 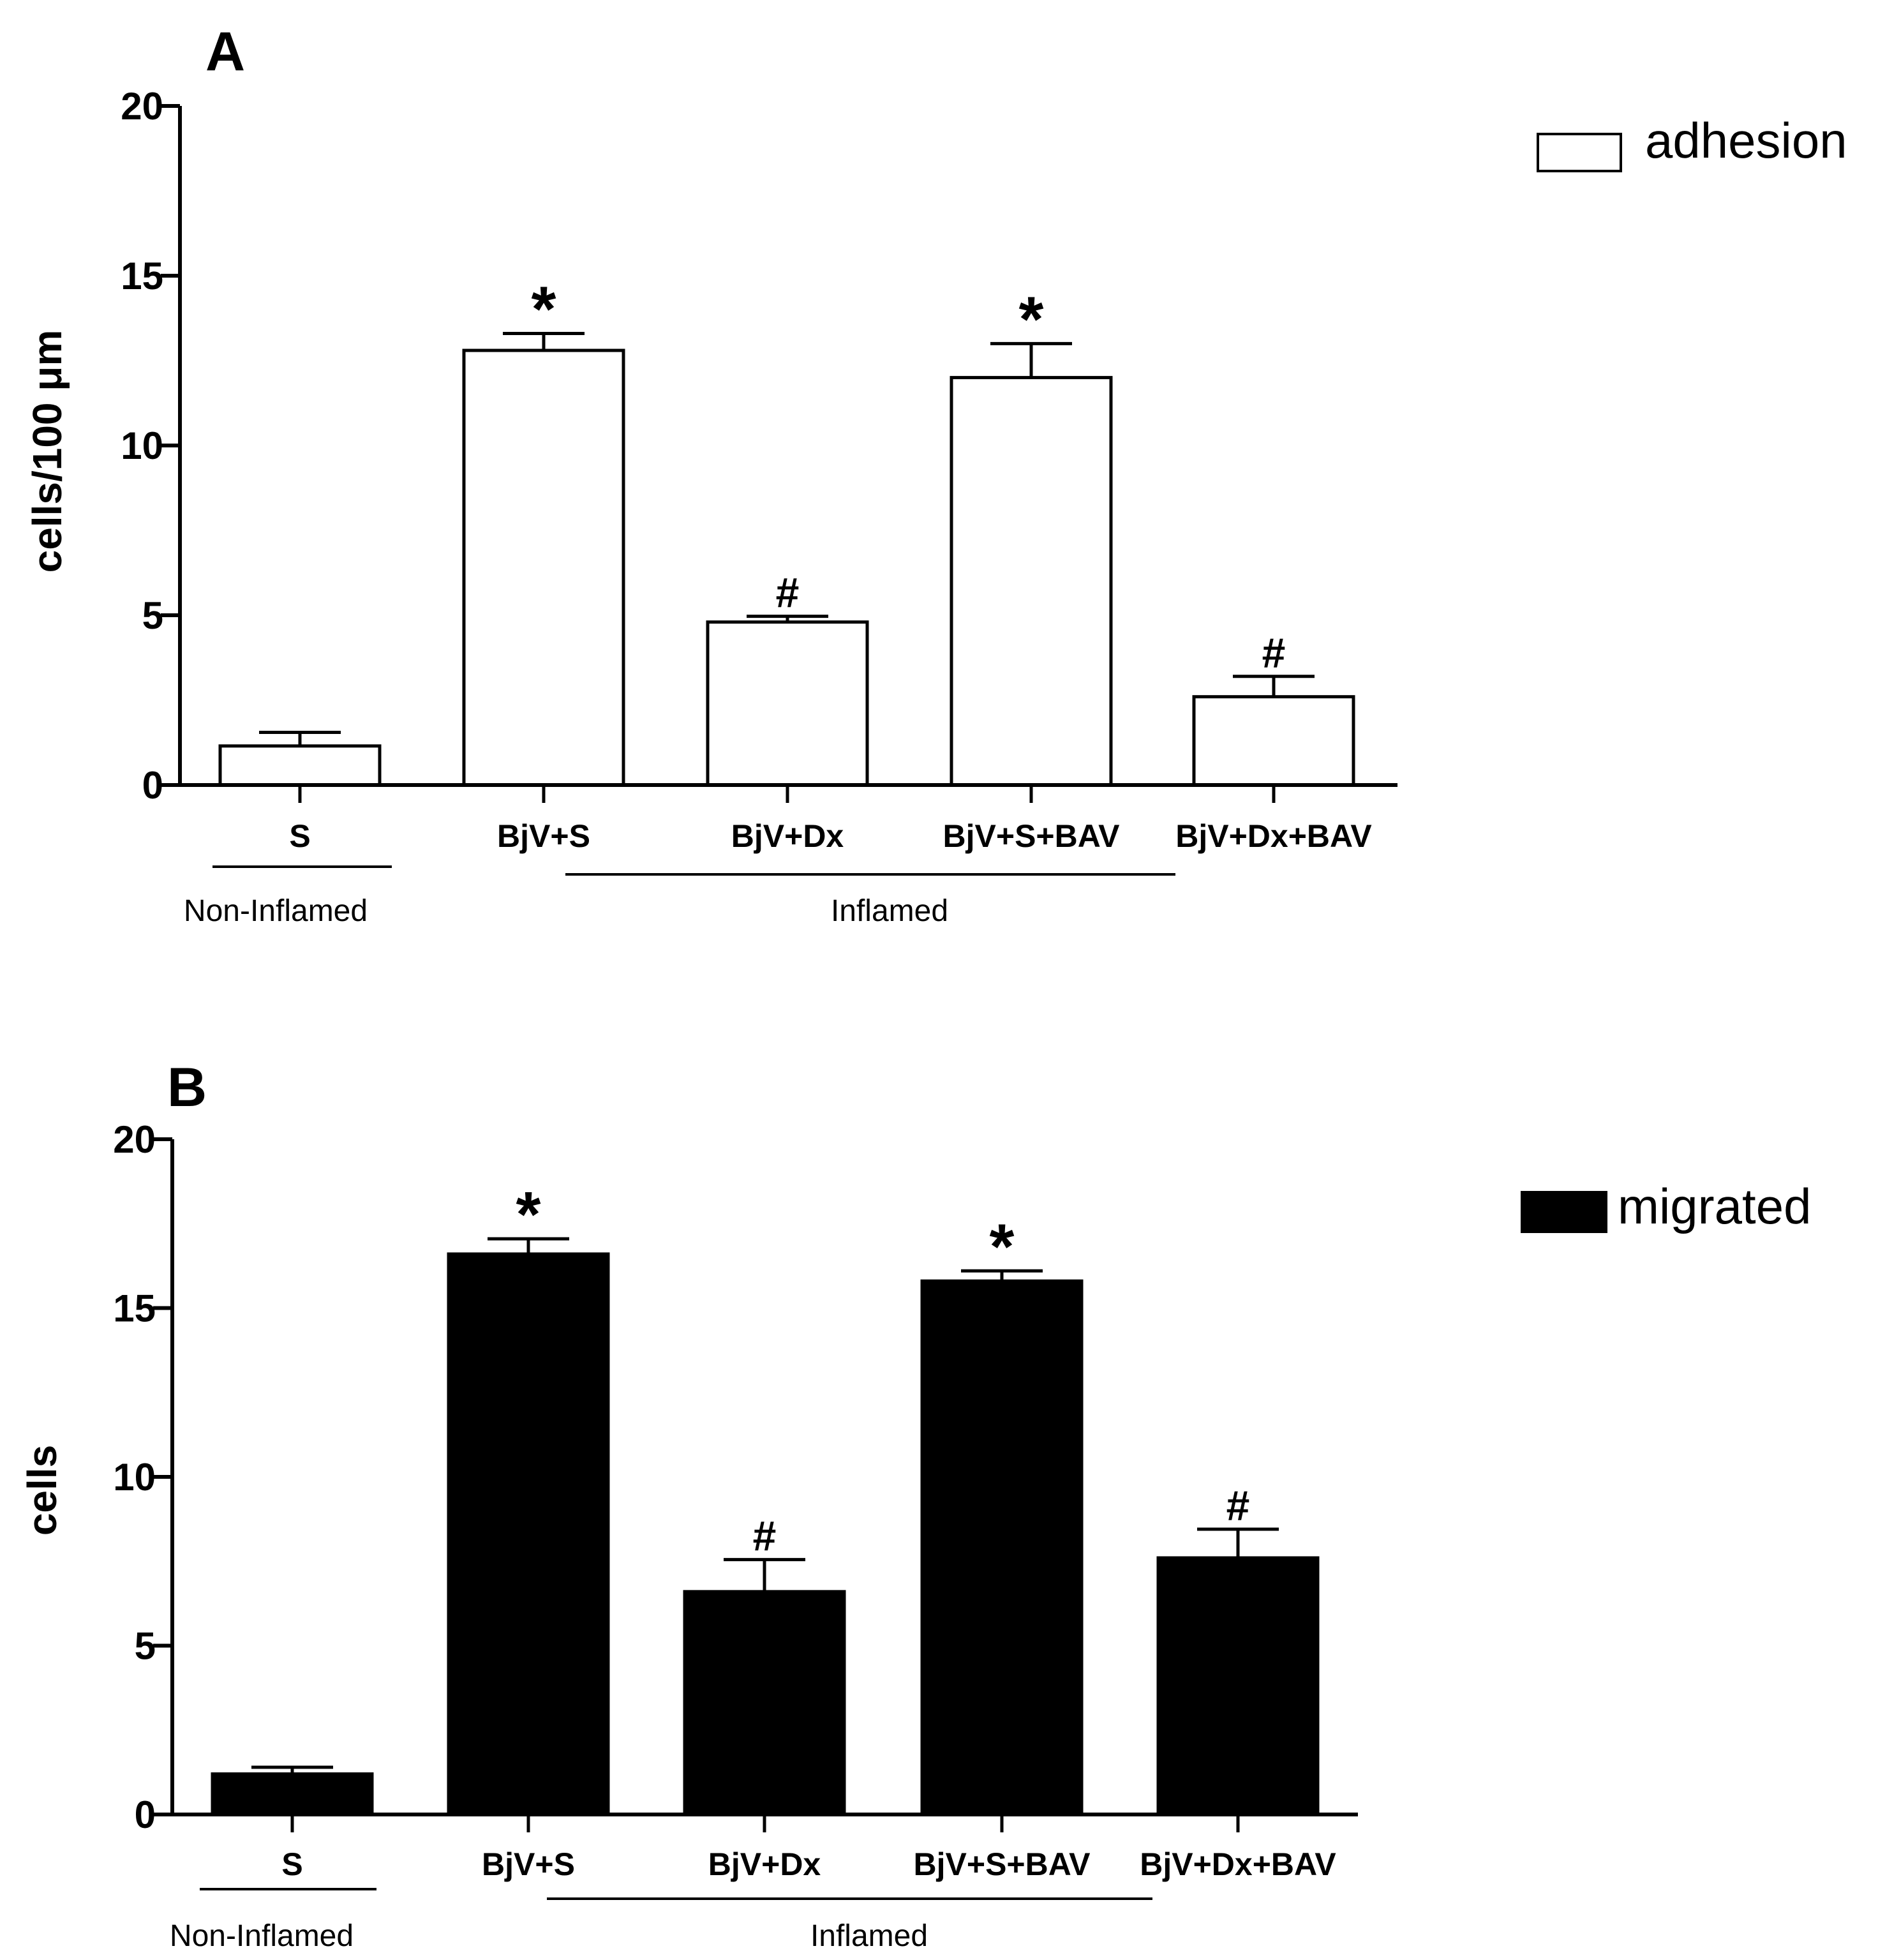 I want to click on legend: migrated, so click(x=1666, y=1206).